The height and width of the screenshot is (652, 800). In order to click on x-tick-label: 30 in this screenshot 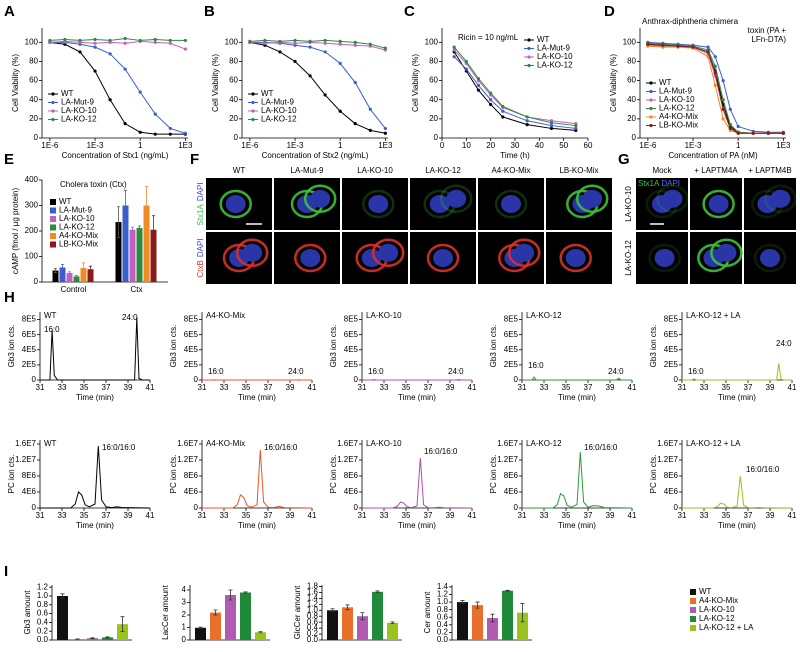, I will do `click(515, 145)`.